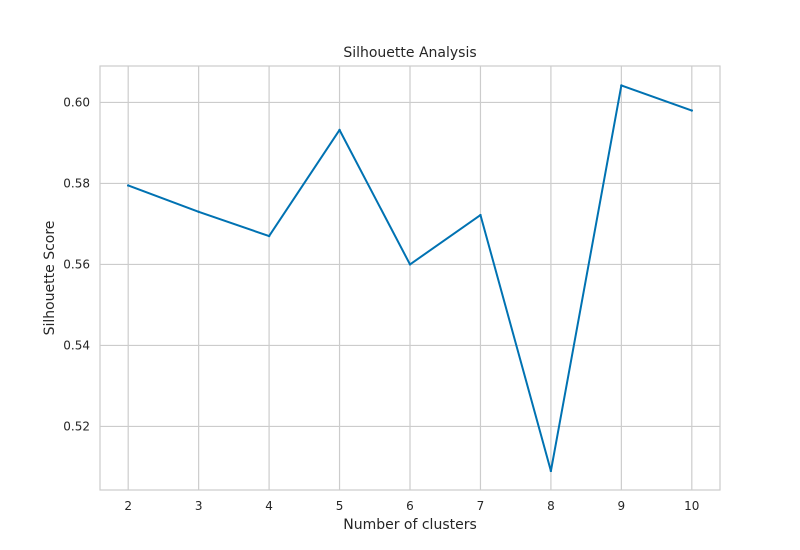 The width and height of the screenshot is (800, 550). I want to click on y-tick-label: 0.58, so click(76, 183).